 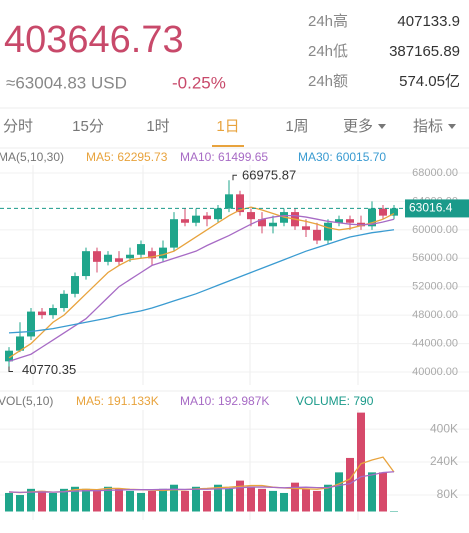 What do you see at coordinates (32, 157) in the screenshot?
I see `indicator-label: MA(5,10,30)` at bounding box center [32, 157].